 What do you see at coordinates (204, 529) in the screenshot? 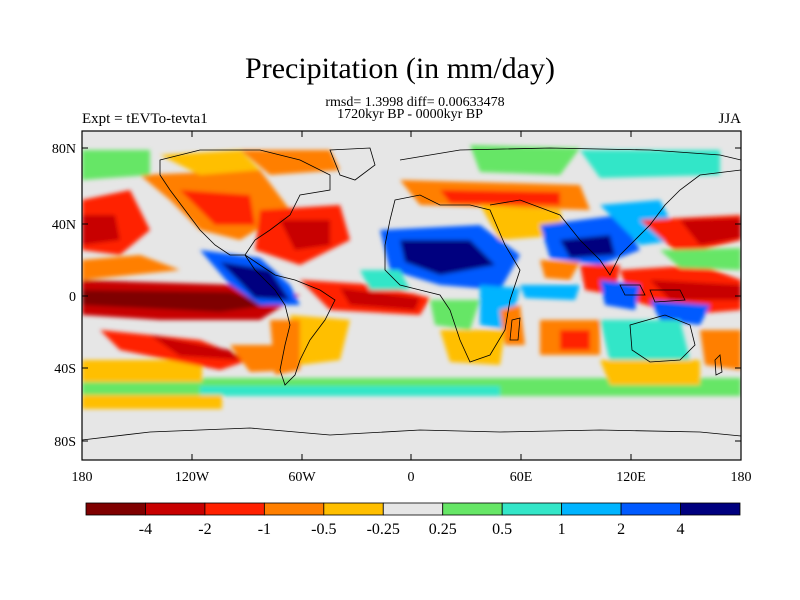
I see `colorbar-label: -2` at bounding box center [204, 529].